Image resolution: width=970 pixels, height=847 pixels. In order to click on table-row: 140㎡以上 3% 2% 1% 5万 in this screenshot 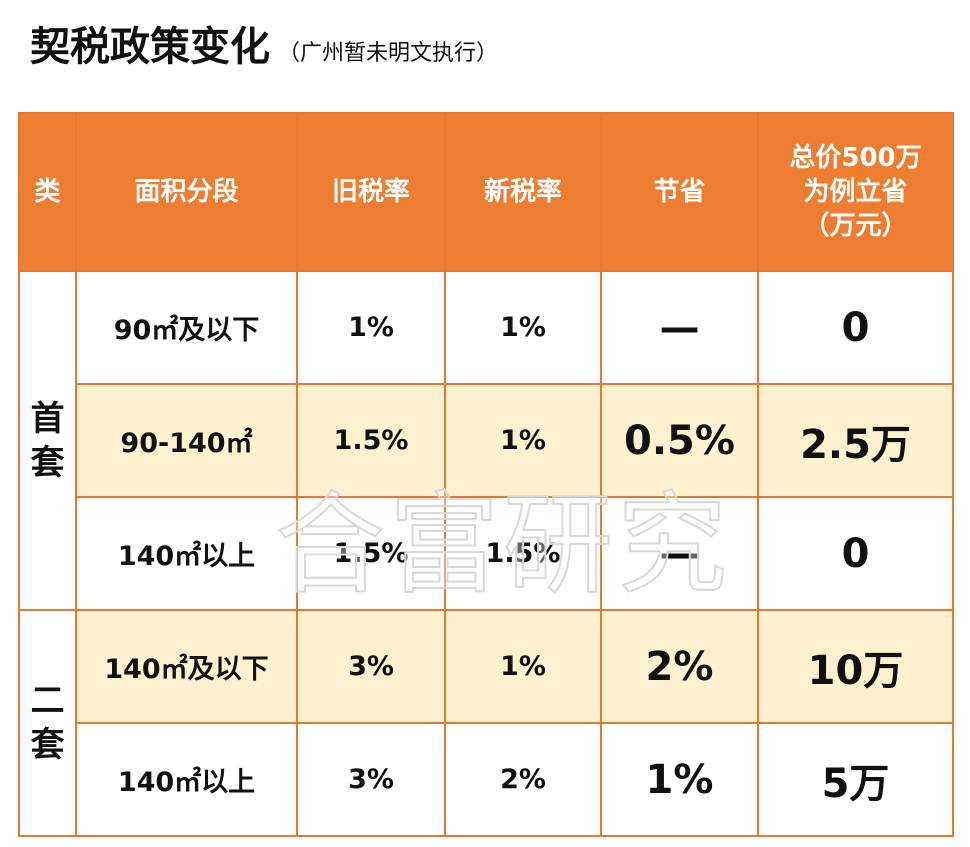, I will do `click(486, 779)`.